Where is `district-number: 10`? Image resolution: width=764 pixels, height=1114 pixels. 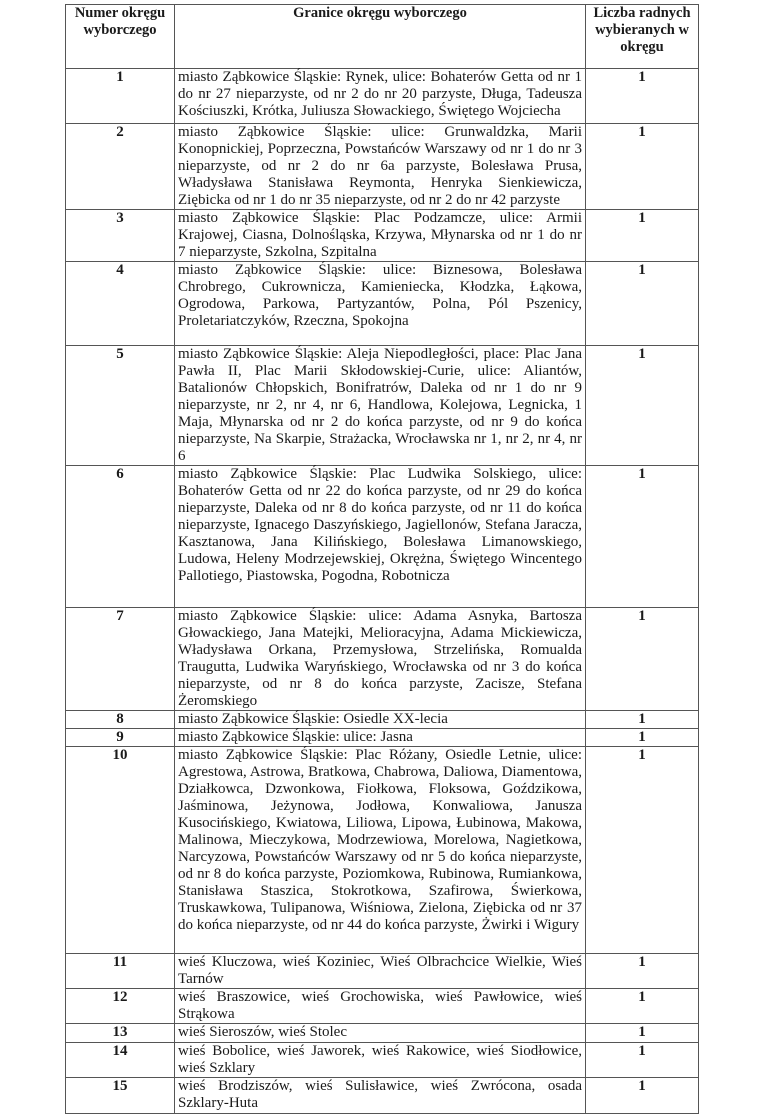
district-number: 10 is located at coordinates (120, 850).